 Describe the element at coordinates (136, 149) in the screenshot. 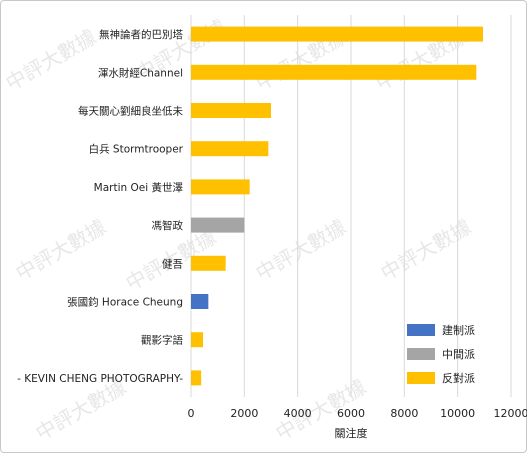

I see `category-label: 白兵 Stormtrooper` at that location.